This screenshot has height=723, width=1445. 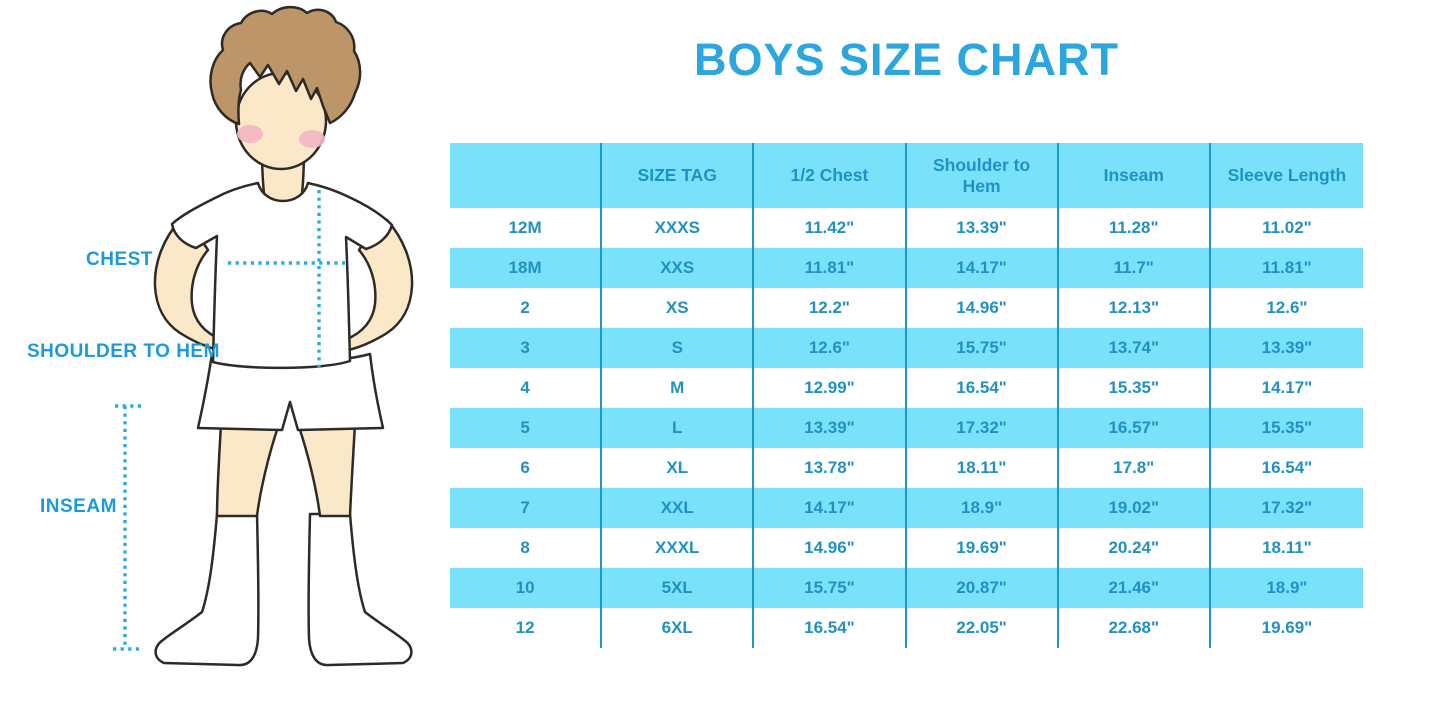 I want to click on table-cell: 4, so click(x=526, y=388).